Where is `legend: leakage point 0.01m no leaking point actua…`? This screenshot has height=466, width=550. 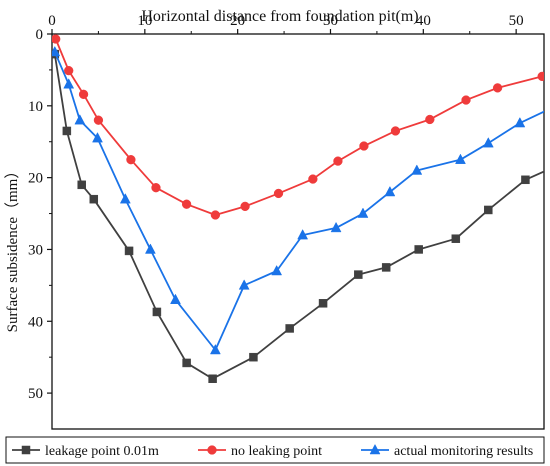 legend: leakage point 0.01m no leaking point actua… is located at coordinates (275, 450).